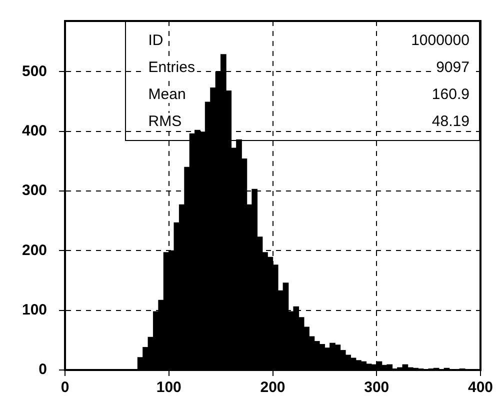 The width and height of the screenshot is (496, 404). Describe the element at coordinates (169, 387) in the screenshot. I see `x-tick-label: 100` at that location.